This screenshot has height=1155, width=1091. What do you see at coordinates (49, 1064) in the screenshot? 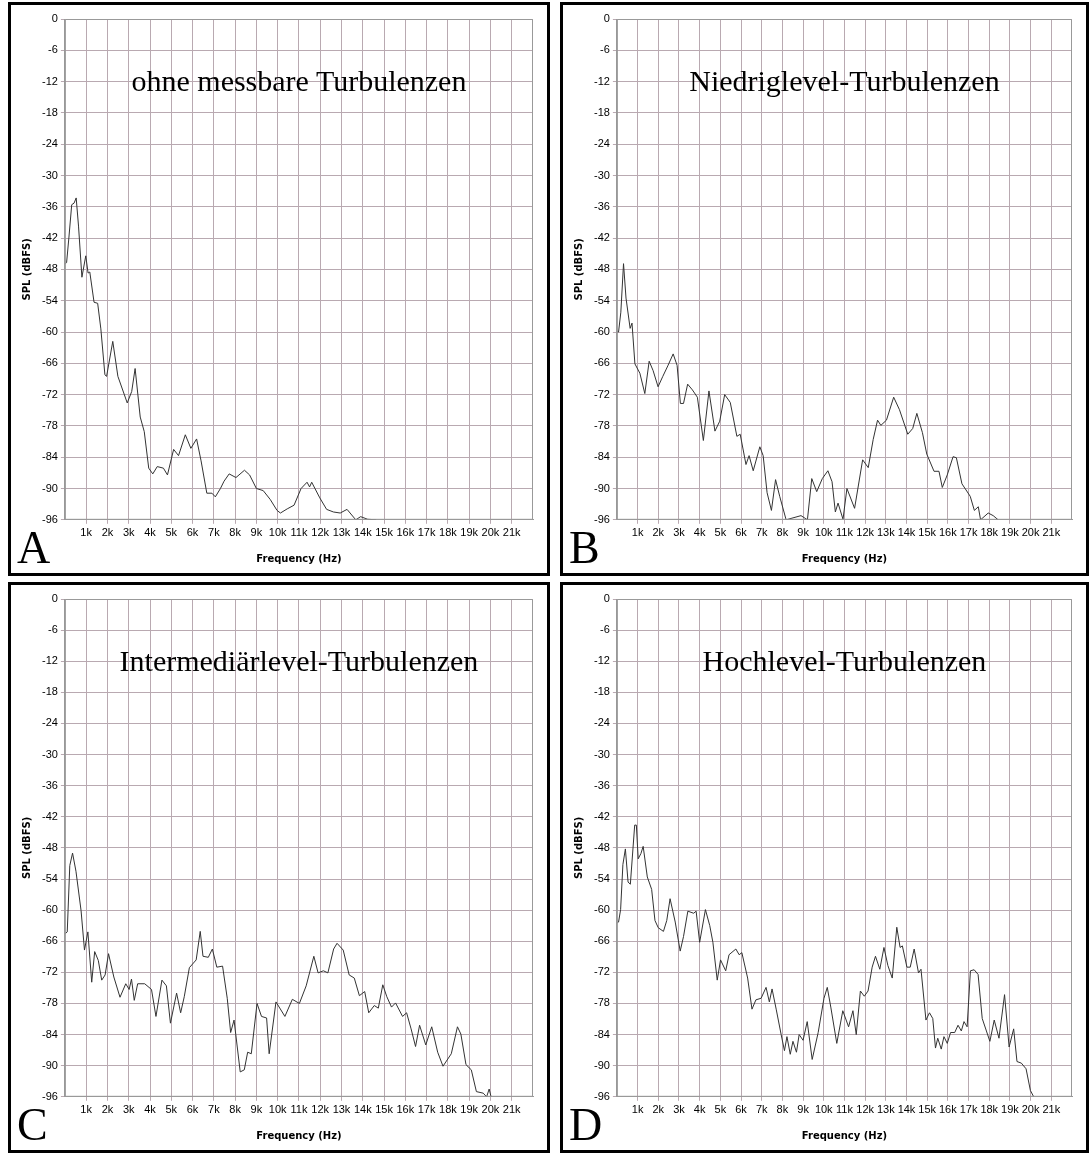
I see `y-tick-label: -90` at bounding box center [49, 1064].